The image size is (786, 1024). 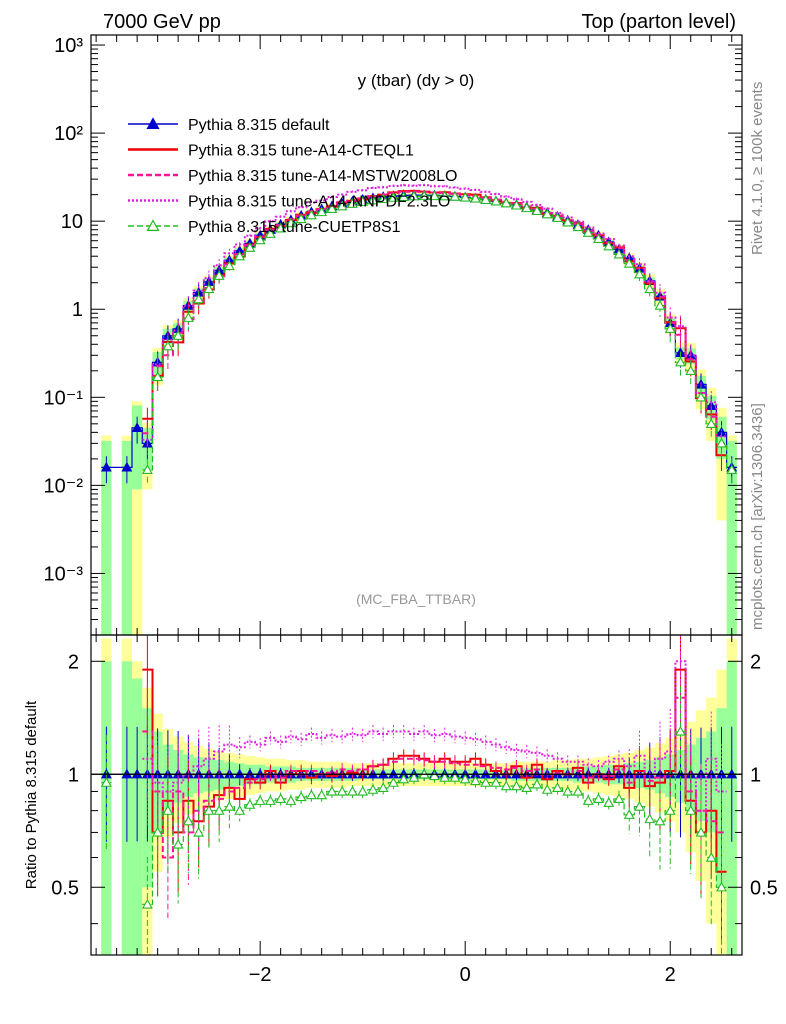 I want to click on main-band-outer, so click(x=137, y=518).